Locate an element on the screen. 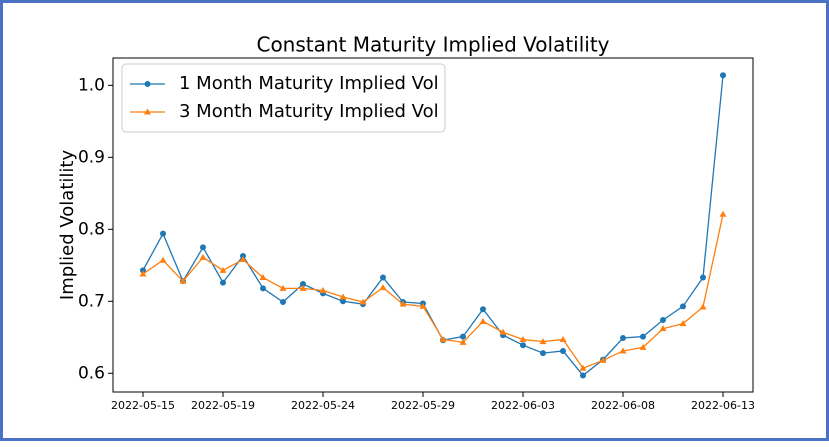 The width and height of the screenshot is (829, 447). y-axis-label: Implied Volatility is located at coordinates (67, 225).